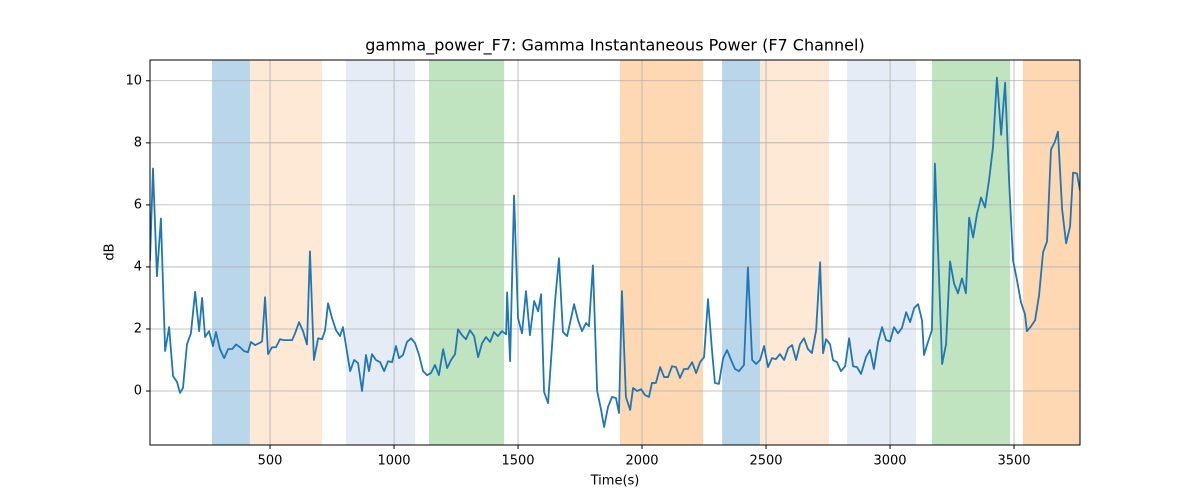 This screenshot has width=1200, height=504. What do you see at coordinates (138, 266) in the screenshot?
I see `y-tick-label: 4` at bounding box center [138, 266].